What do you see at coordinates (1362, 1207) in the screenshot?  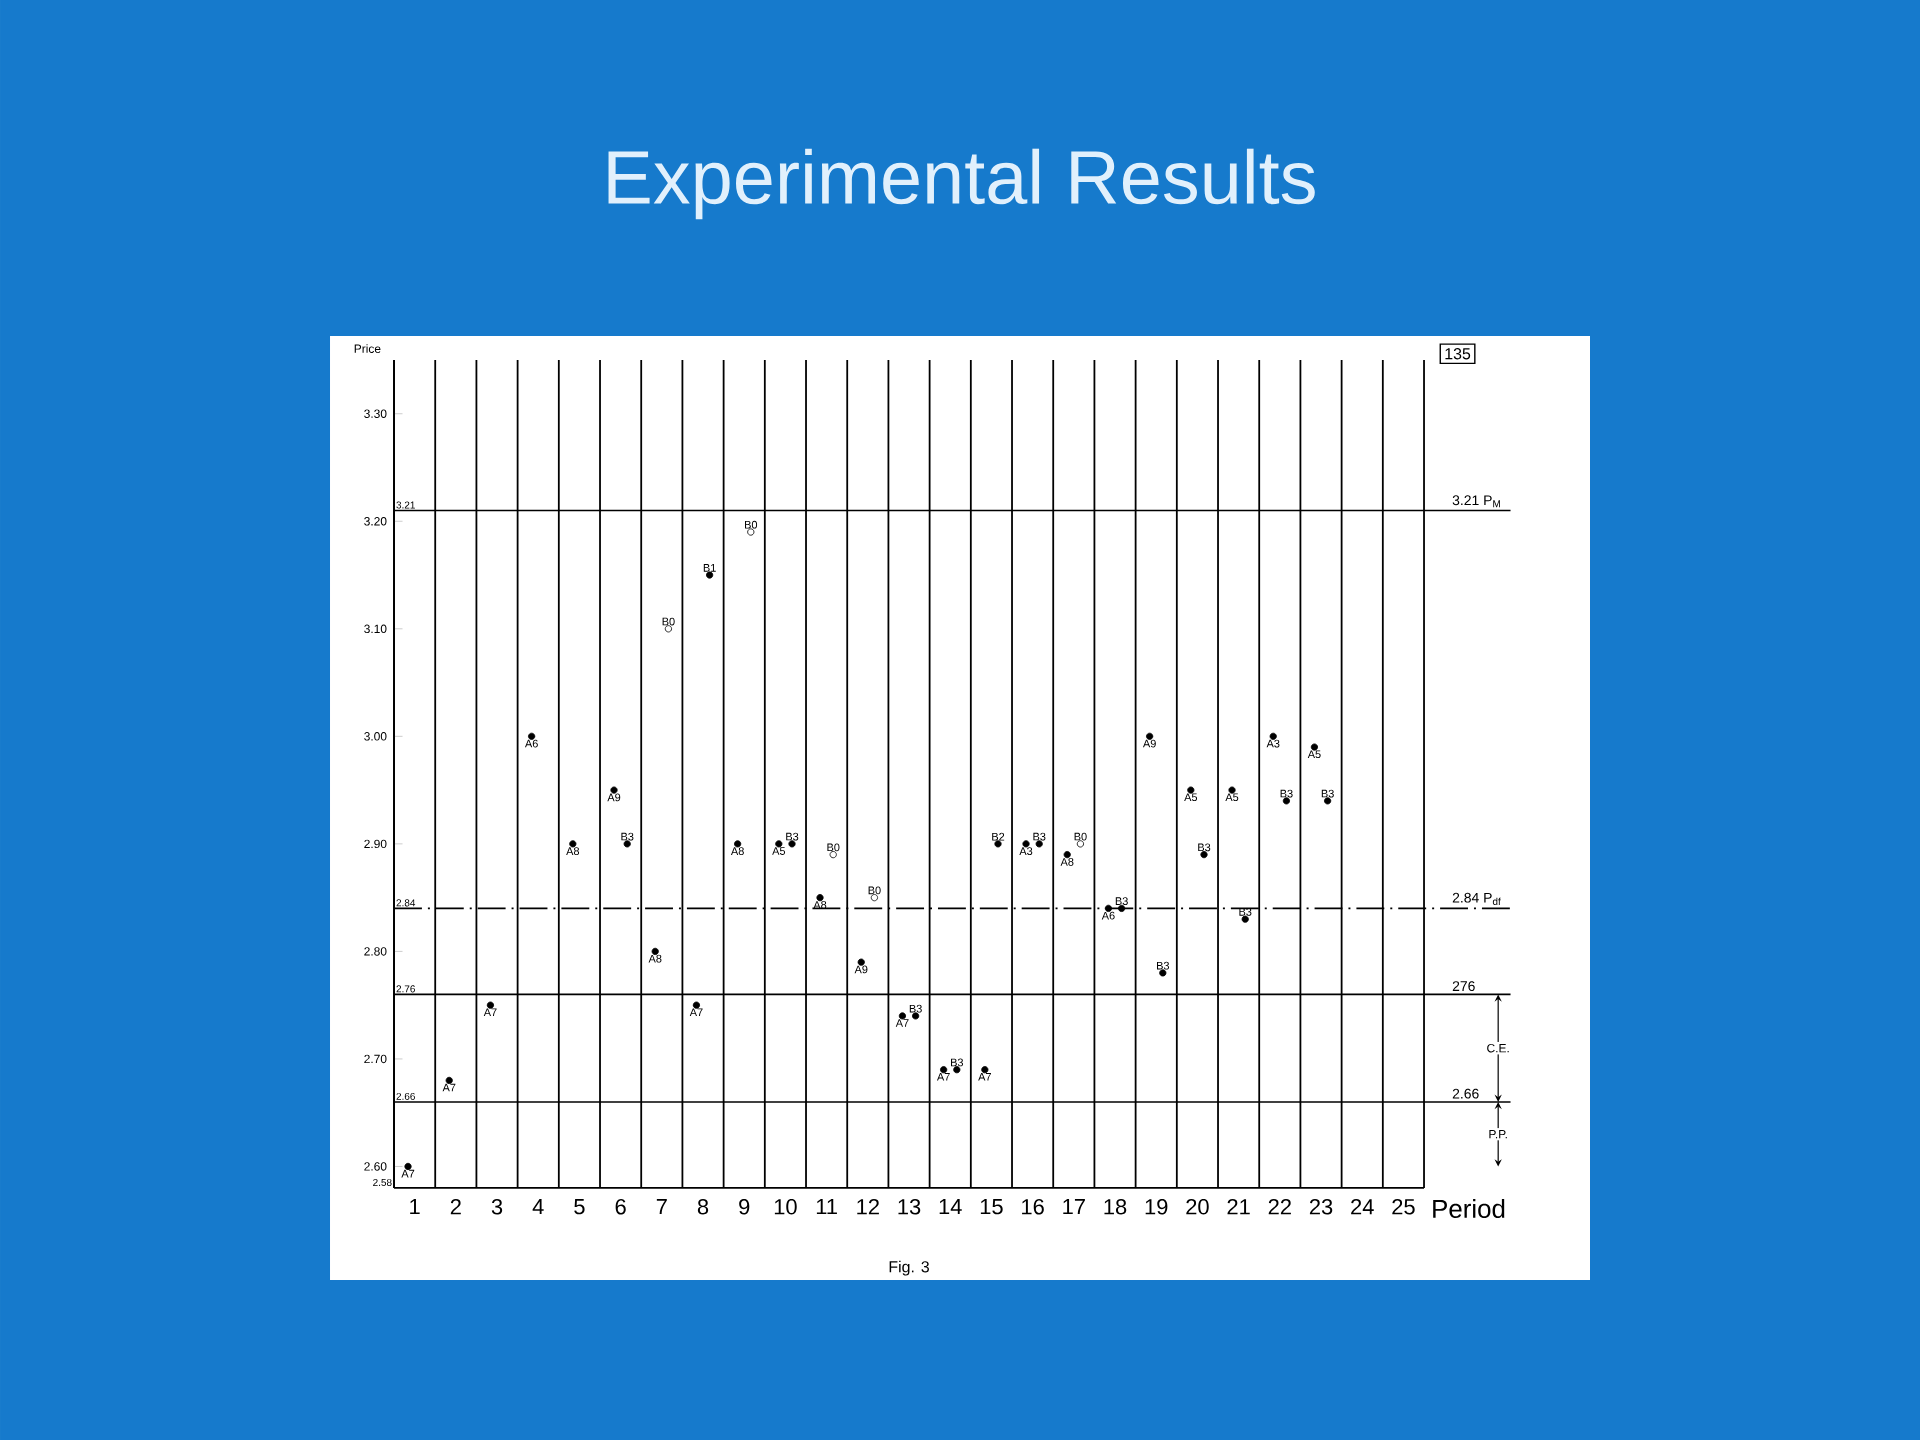 I see `x-tick-label: 24` at bounding box center [1362, 1207].